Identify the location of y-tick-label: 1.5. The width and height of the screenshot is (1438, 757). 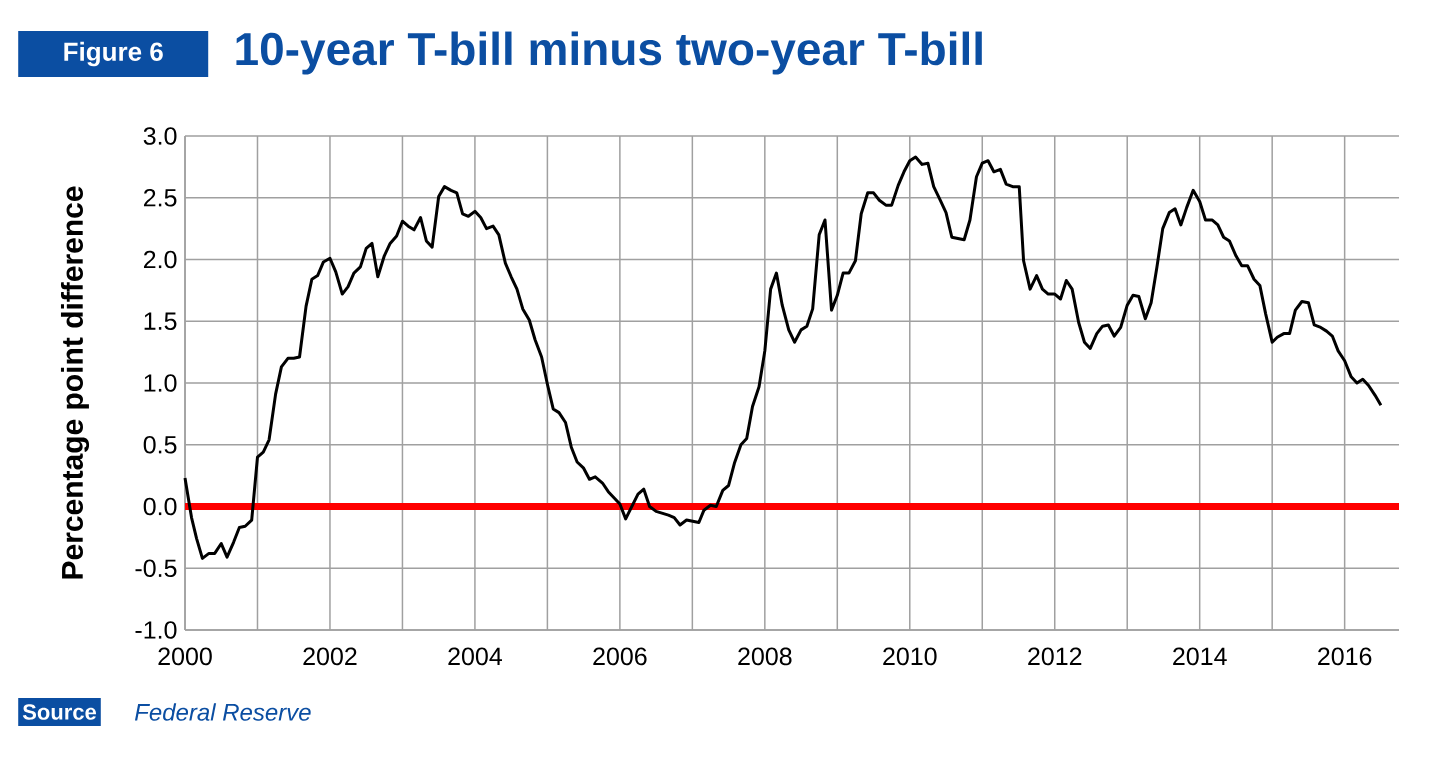
(160, 321).